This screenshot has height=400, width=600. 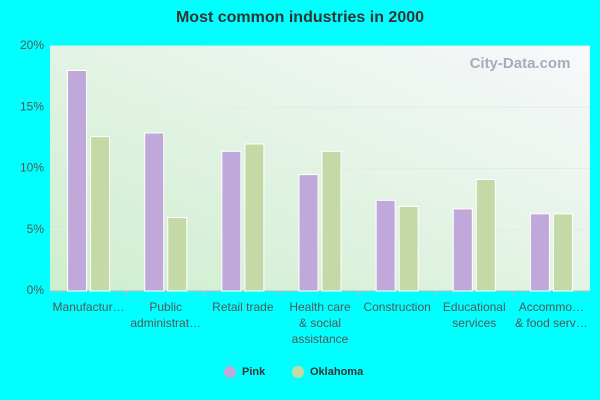 What do you see at coordinates (396, 307) in the screenshot?
I see `x-tick-label: Construction` at bounding box center [396, 307].